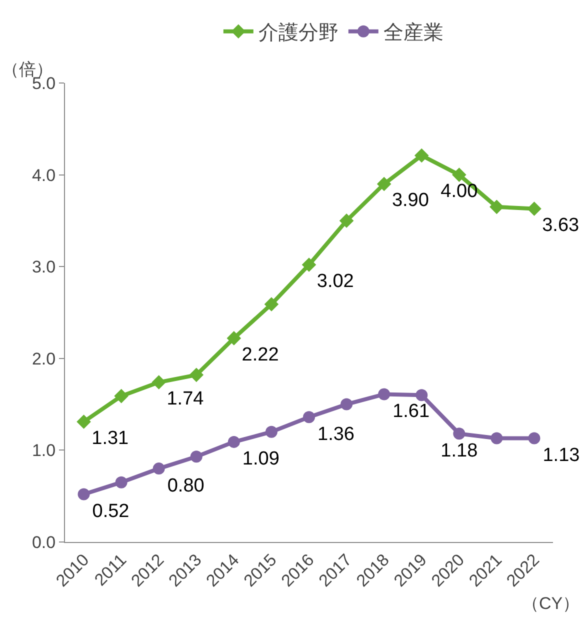 The height and width of the screenshot is (620, 583). I want to click on data-label: 3.02, so click(335, 281).